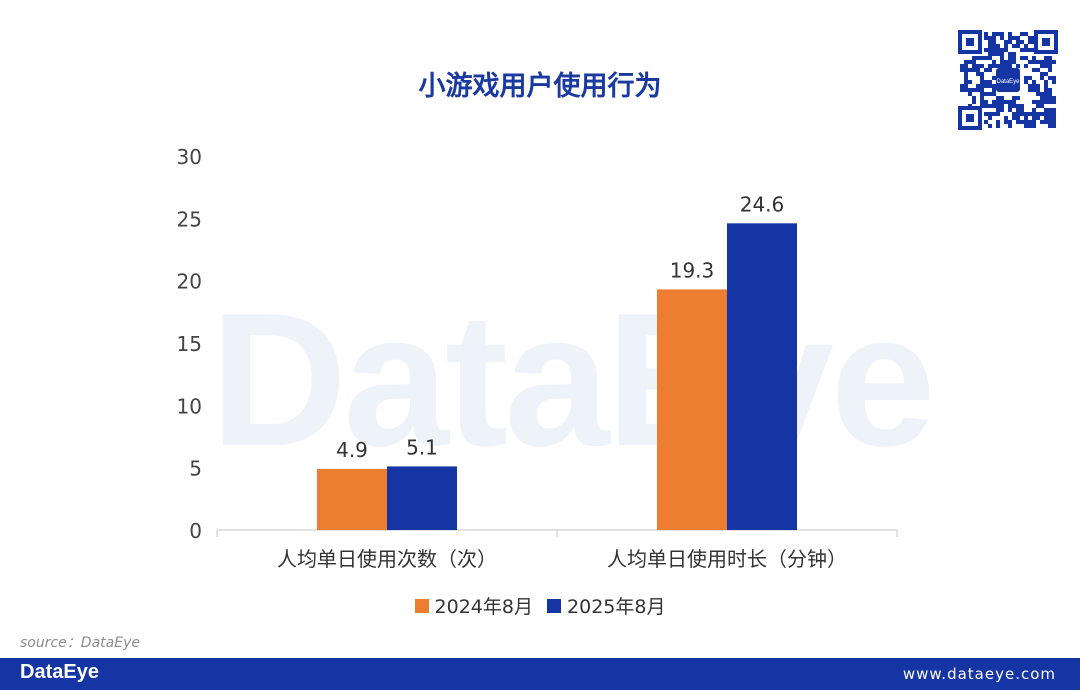 This screenshot has width=1080, height=690. I want to click on qr-logo-text: DataEye, so click(1008, 82).